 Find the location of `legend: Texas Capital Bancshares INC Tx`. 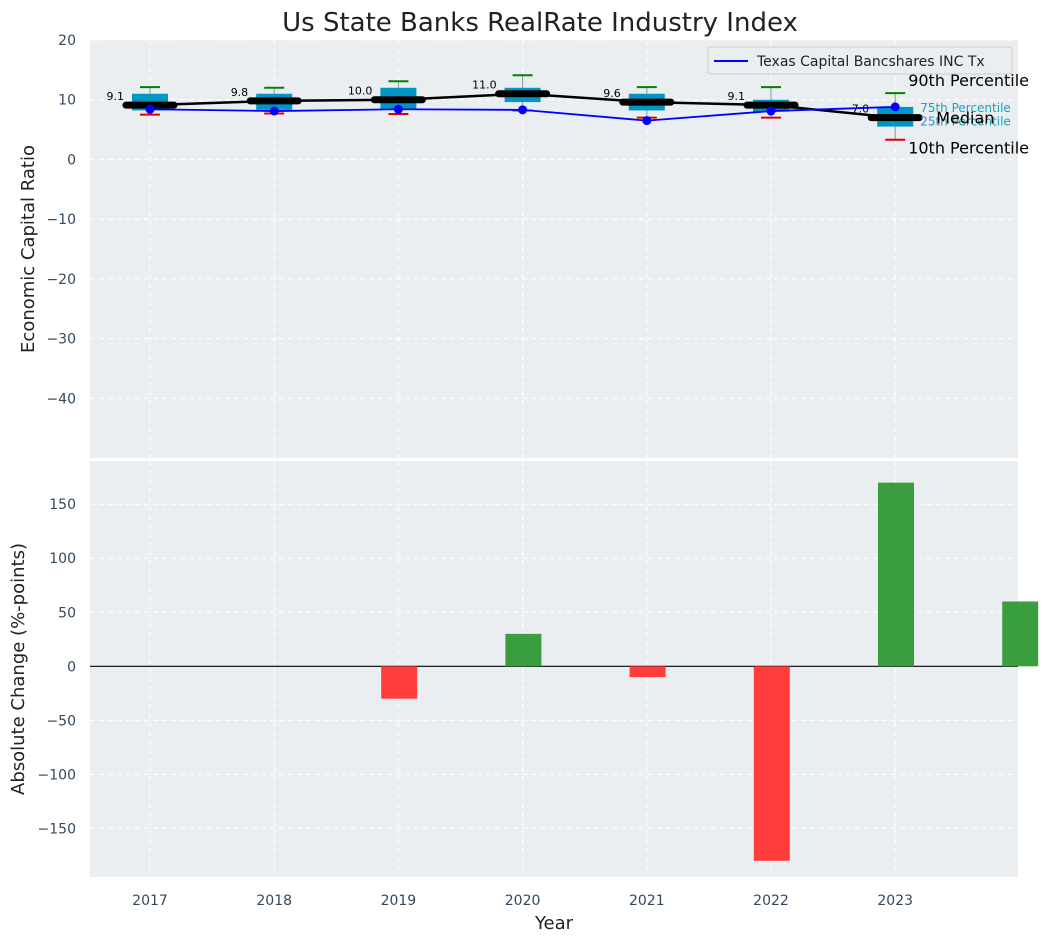

legend: Texas Capital Bancshares INC Tx is located at coordinates (860, 60).